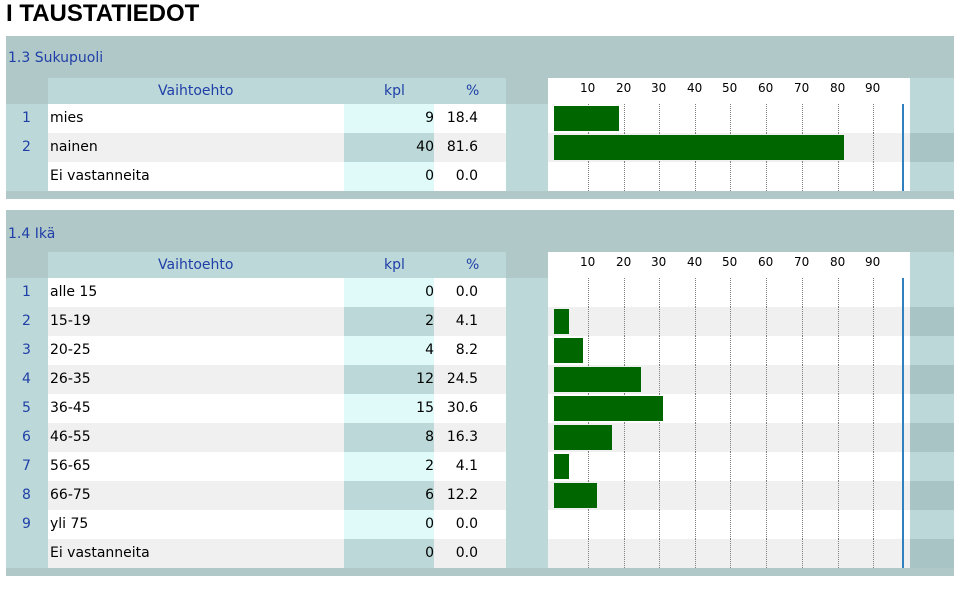 This screenshot has height=597, width=960. What do you see at coordinates (470, 379) in the screenshot?
I see `percent-cell: 24.5` at bounding box center [470, 379].